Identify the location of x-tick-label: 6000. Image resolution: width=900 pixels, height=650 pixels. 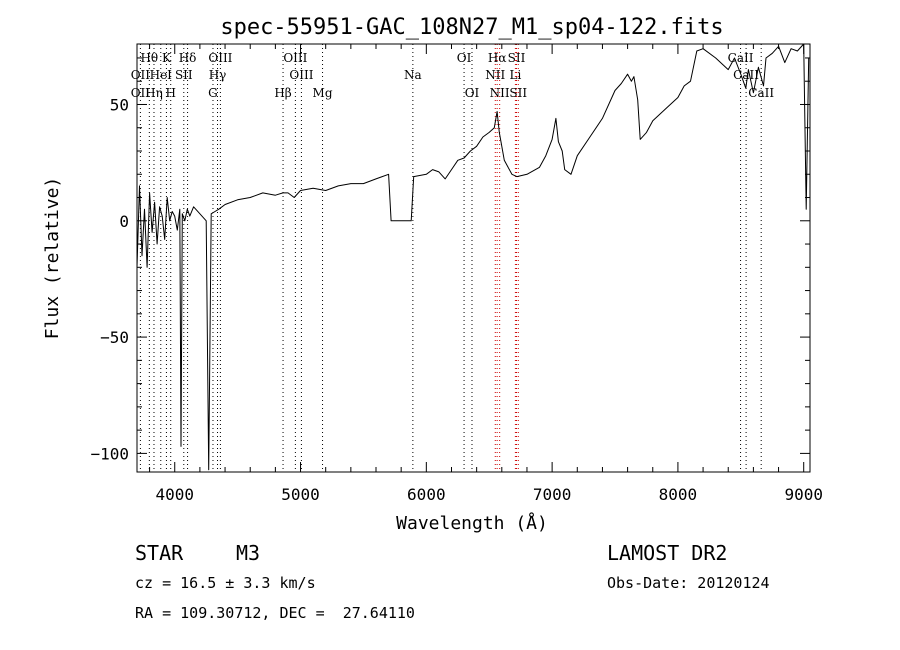
(426, 494).